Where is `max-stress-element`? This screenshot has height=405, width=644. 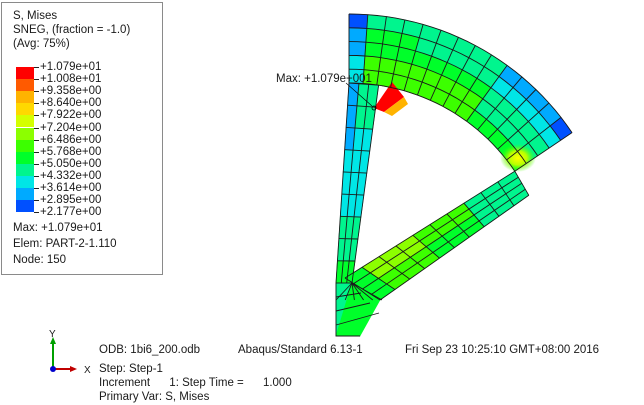
max-stress-element is located at coordinates (389, 97).